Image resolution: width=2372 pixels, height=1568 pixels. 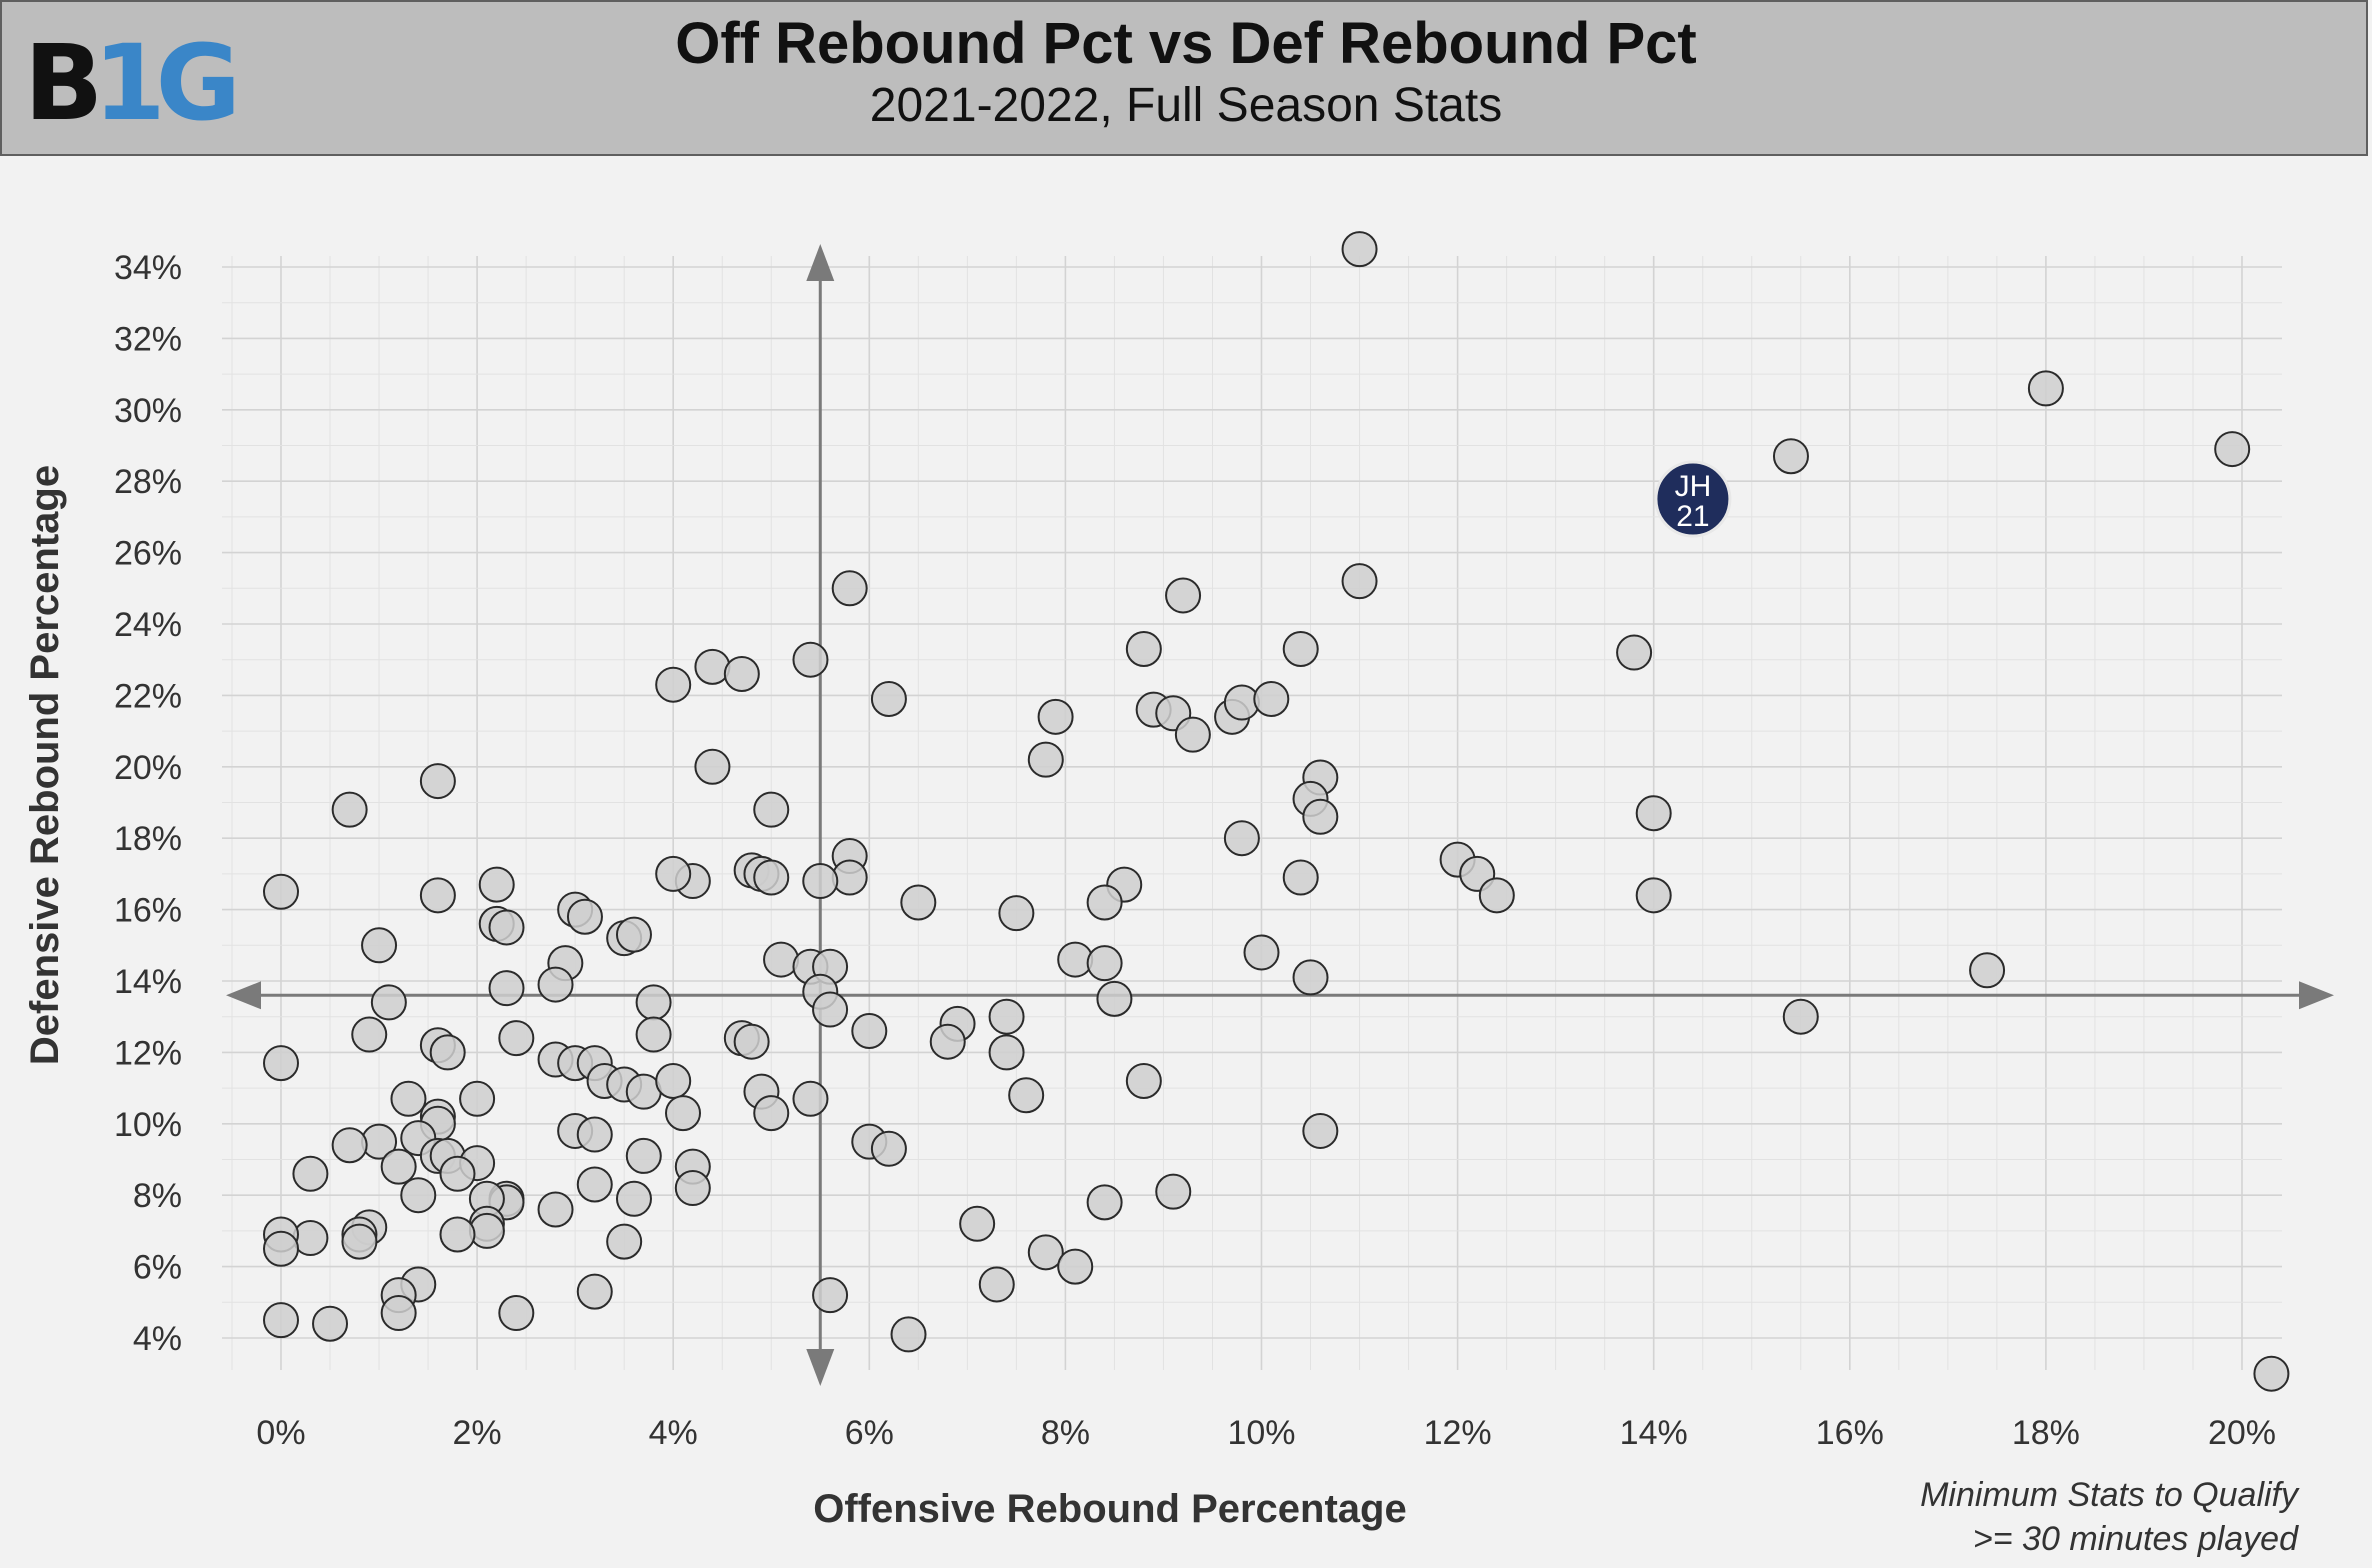 What do you see at coordinates (1458, 1433) in the screenshot?
I see `x-tick-label: 12%` at bounding box center [1458, 1433].